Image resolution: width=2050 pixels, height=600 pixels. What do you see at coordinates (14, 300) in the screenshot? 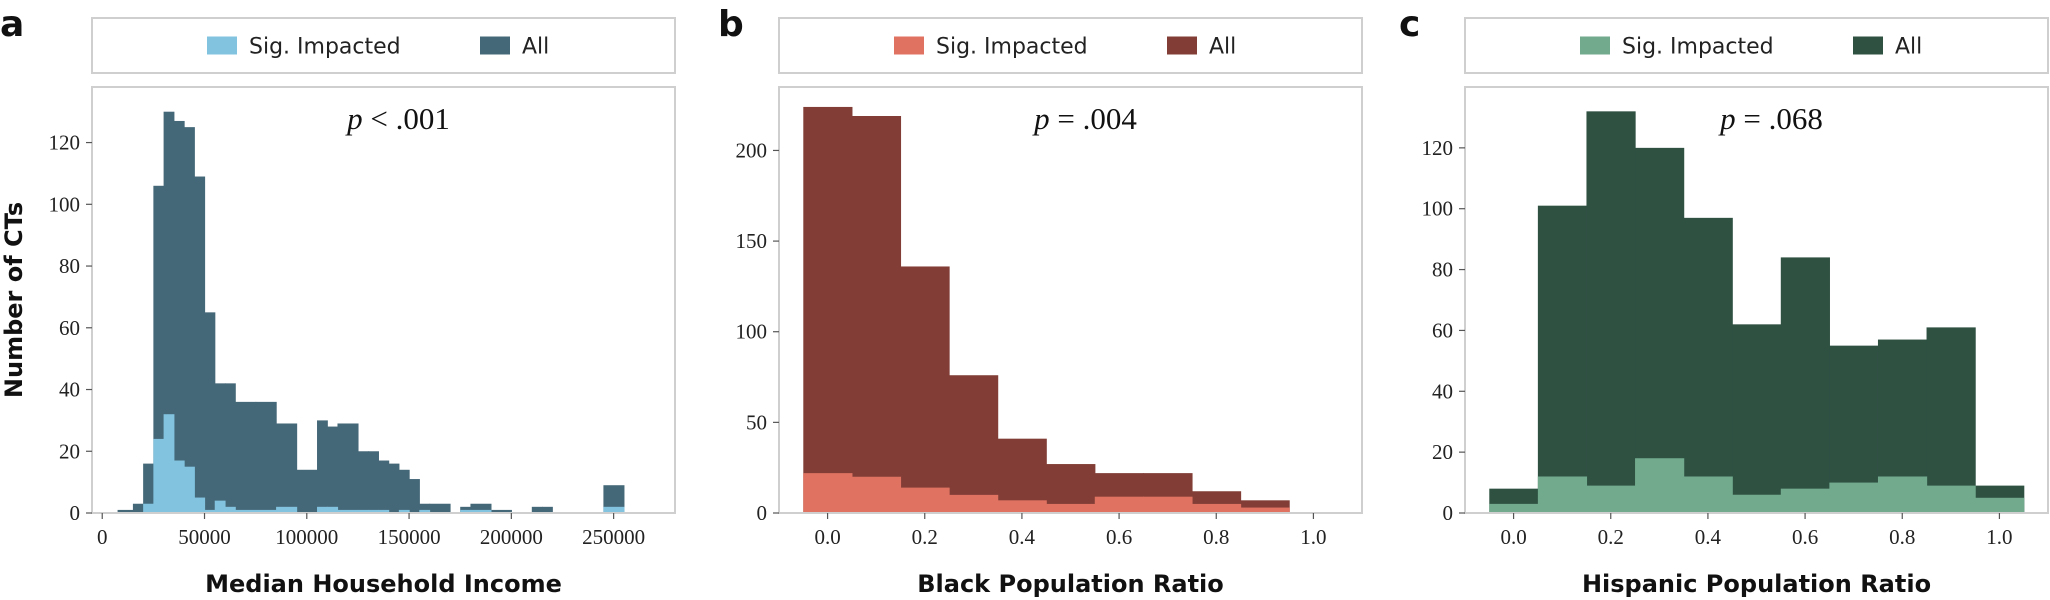
I see `y-axis-label: Number of CTs` at bounding box center [14, 300].